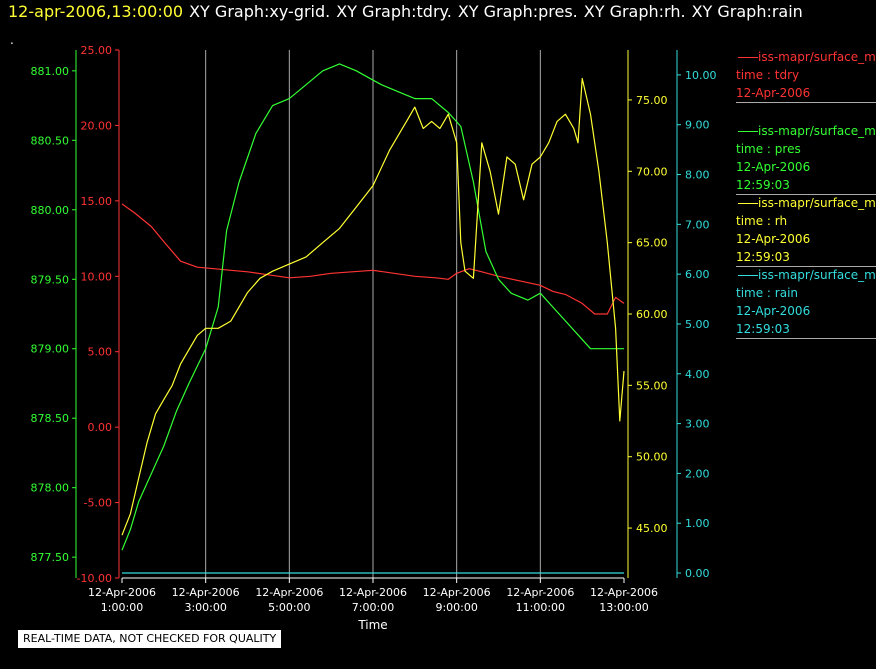 This screenshot has width=876, height=669. I want to click on pres-tick-label: 880.00, so click(50, 210).